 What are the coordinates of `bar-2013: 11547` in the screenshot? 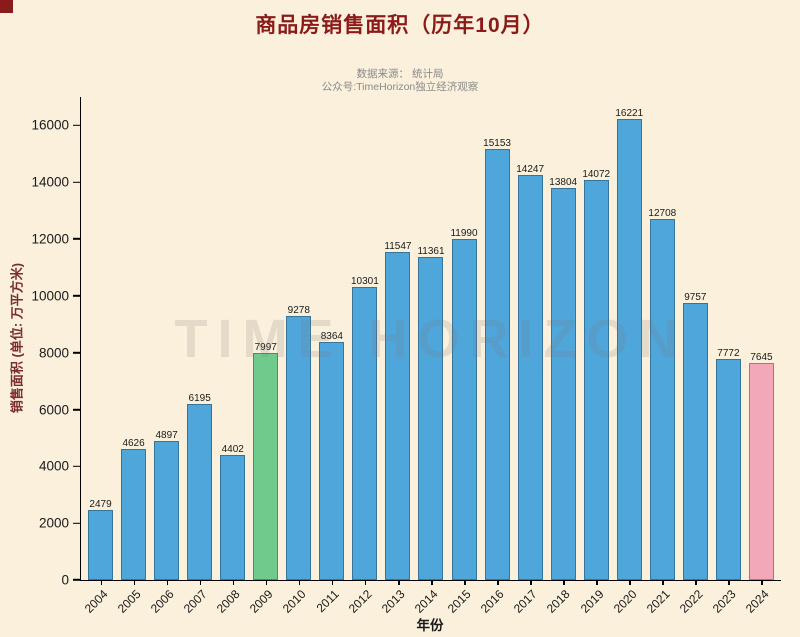 It's located at (397, 410).